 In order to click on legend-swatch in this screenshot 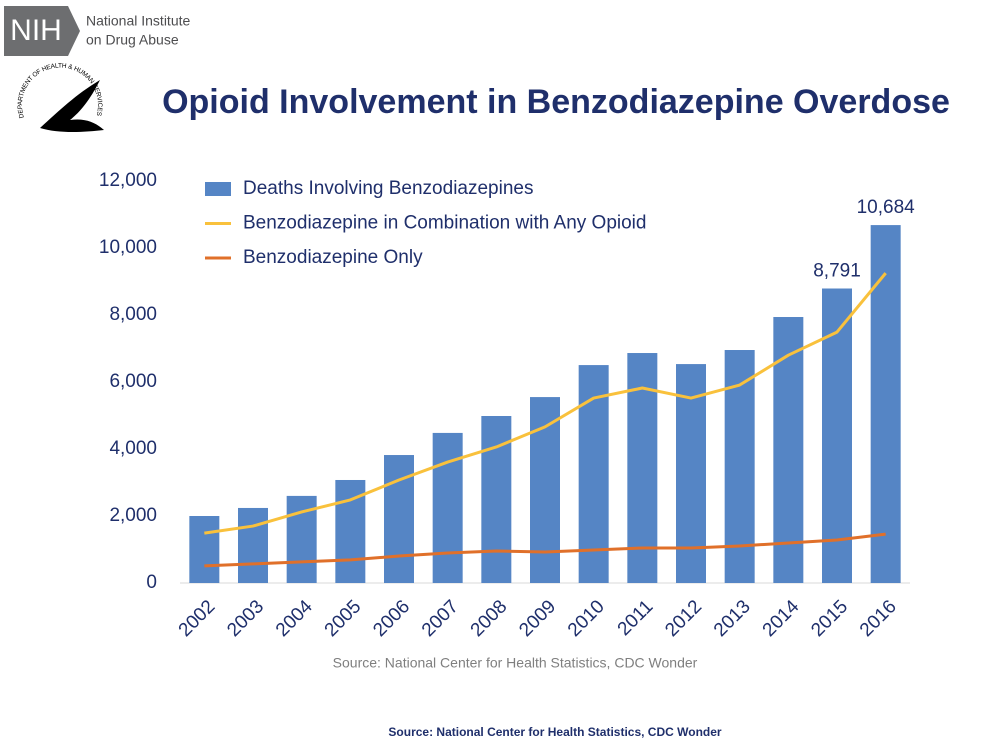, I will do `click(218, 189)`.